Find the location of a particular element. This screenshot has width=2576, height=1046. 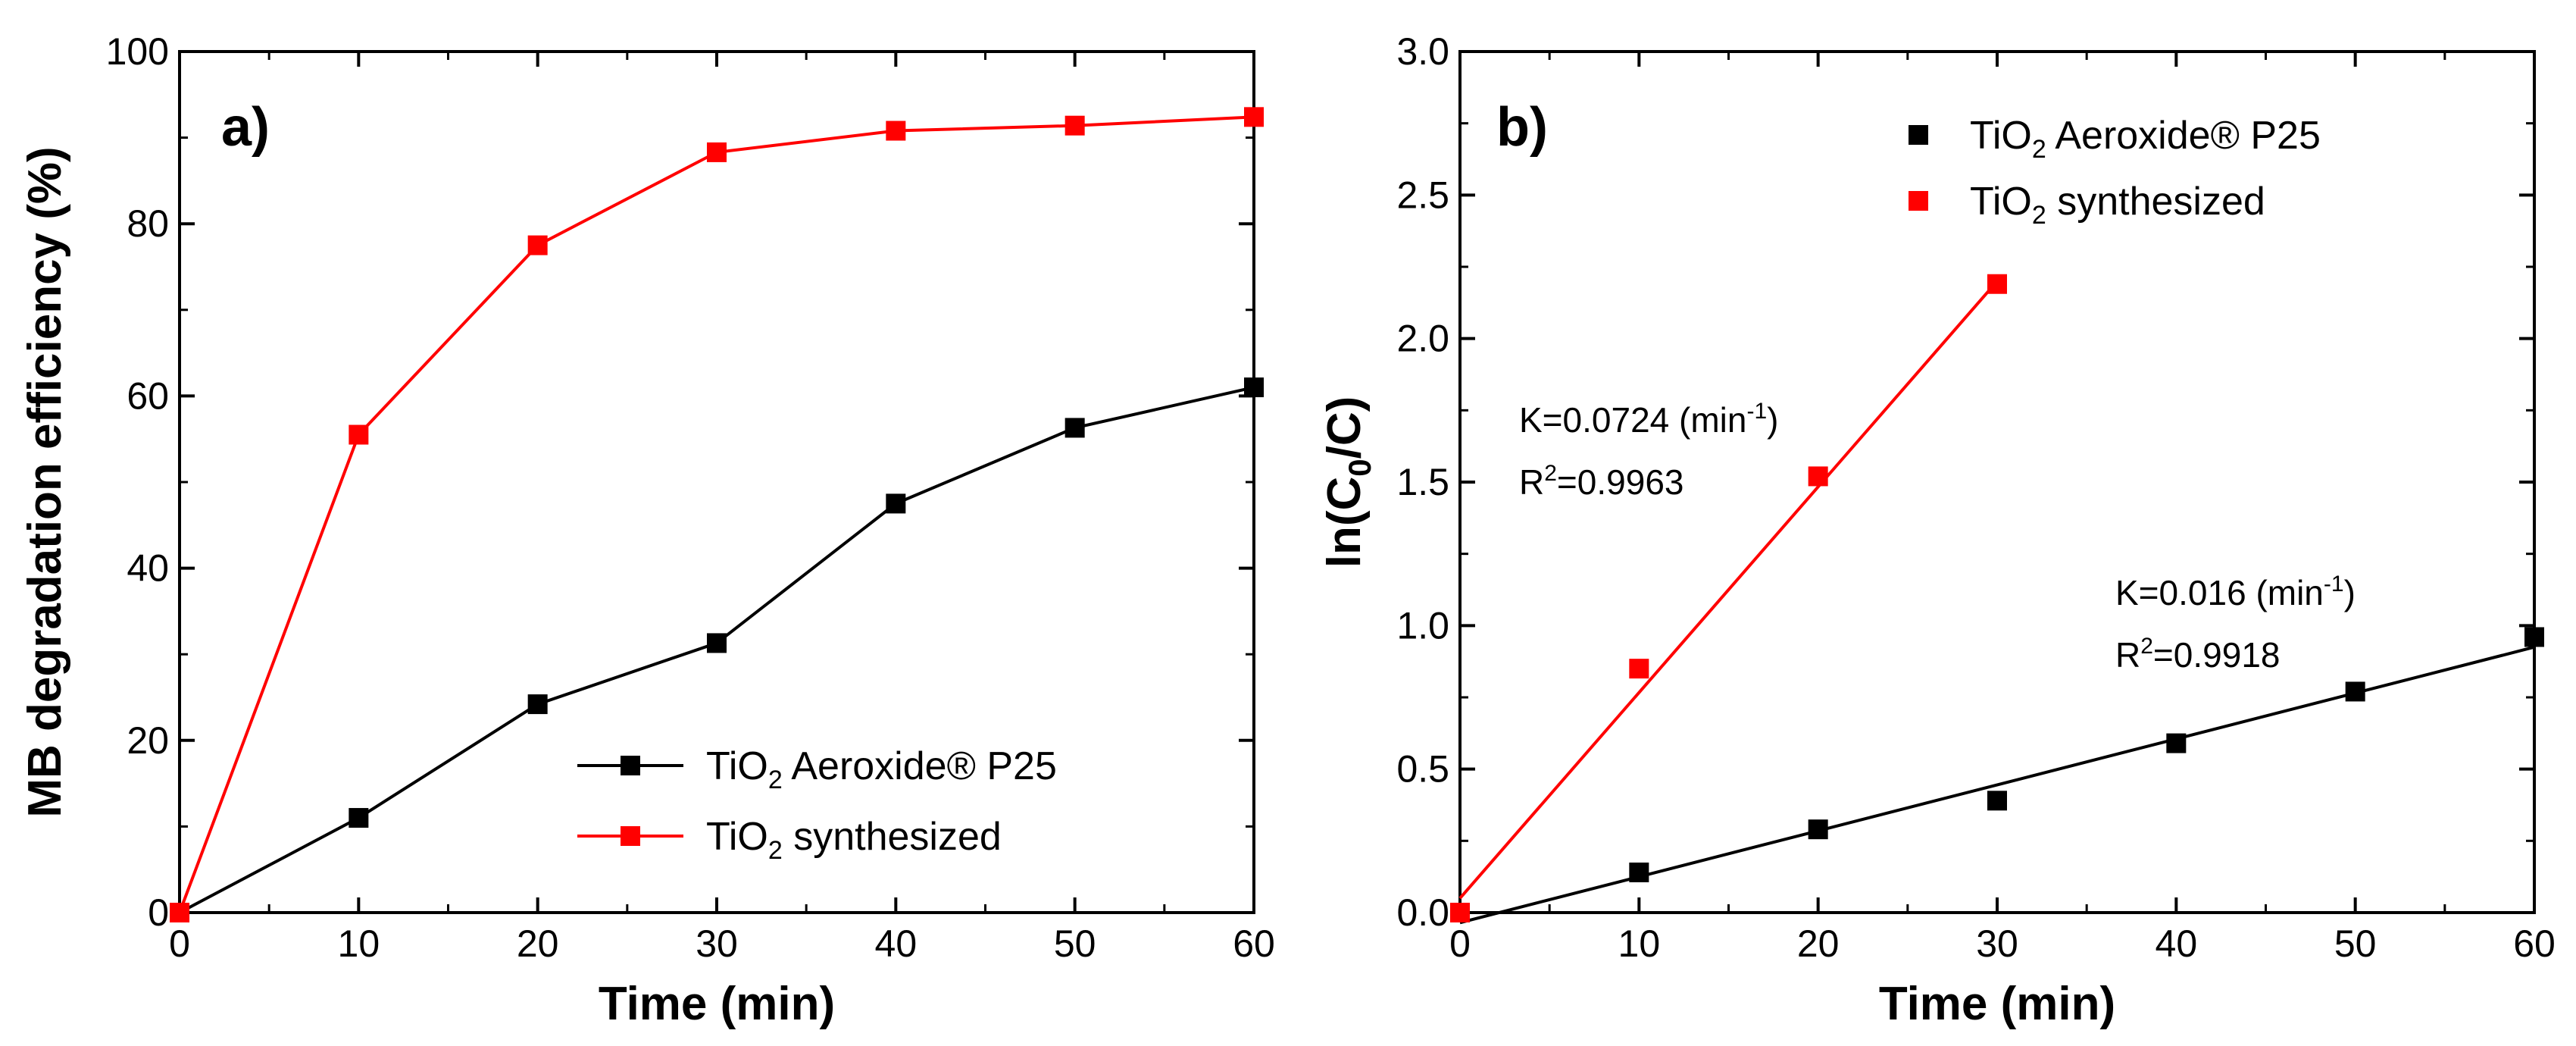

rate-constant-synth: K=0.0724 (min-1) is located at coordinates (1649, 419).